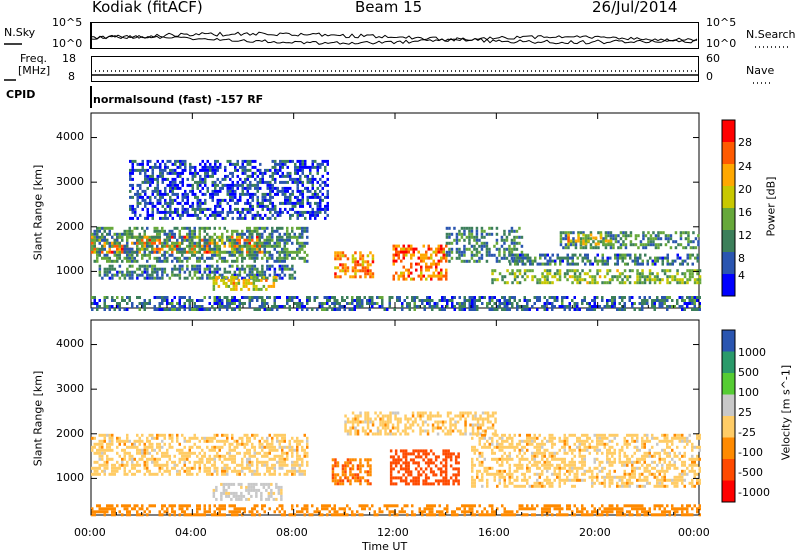 This screenshot has width=800, height=554. I want to click on power-colorbar-frame, so click(728, 208).